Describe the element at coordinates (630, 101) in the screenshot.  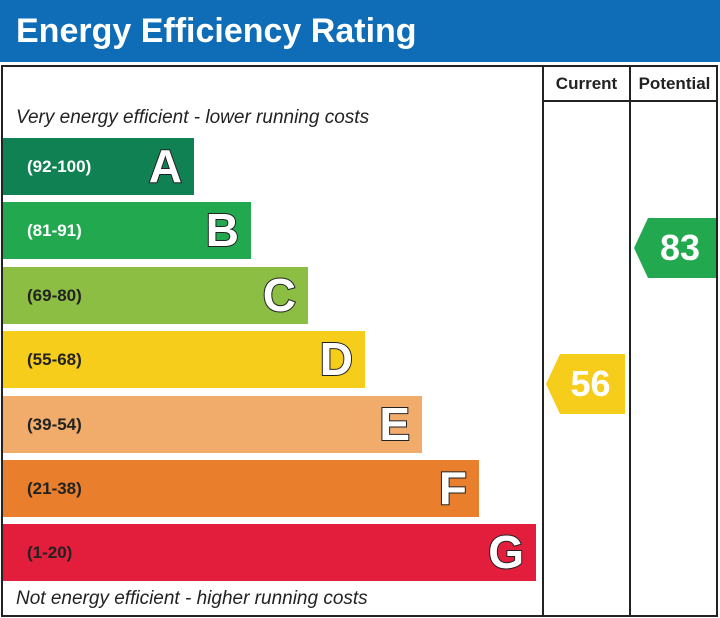
I see `column-header-divider` at that location.